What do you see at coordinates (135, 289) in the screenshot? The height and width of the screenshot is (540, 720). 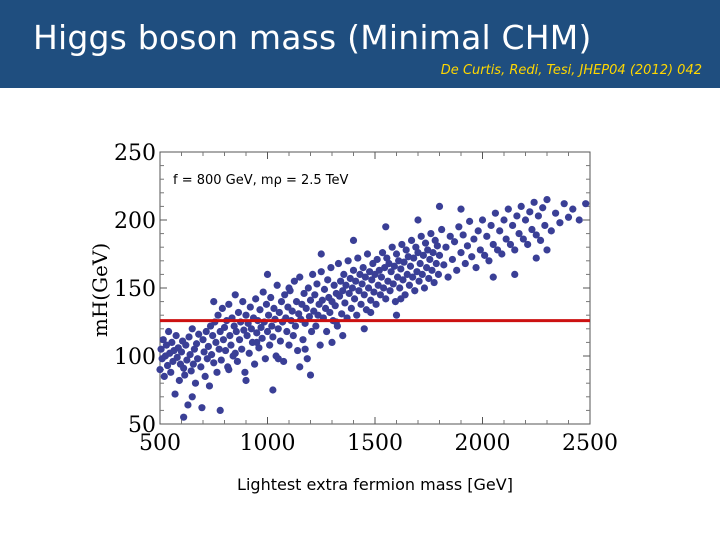 I see `y-tick-label: 150` at bounding box center [135, 289].